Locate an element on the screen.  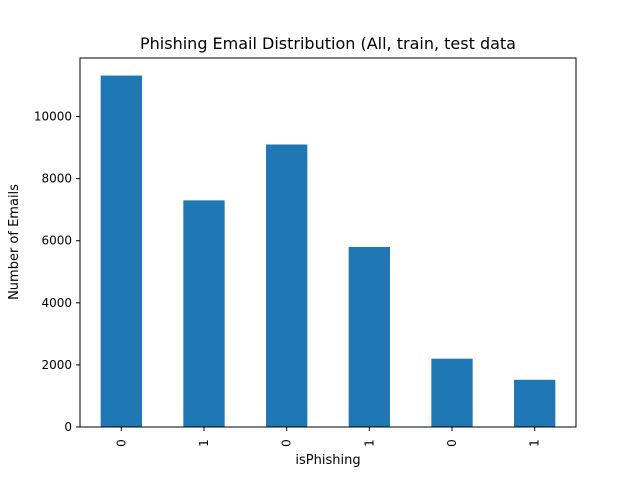
y-tick-label: 8000 is located at coordinates (56, 179).